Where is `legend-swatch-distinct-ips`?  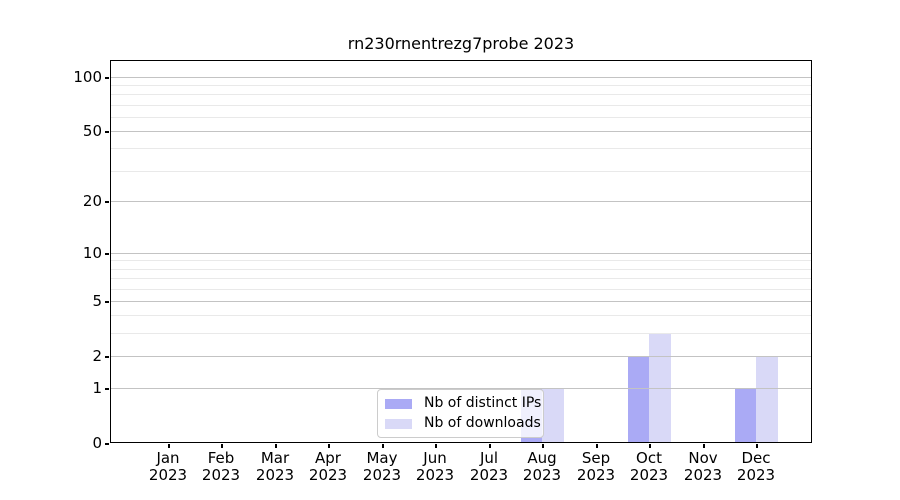 legend-swatch-distinct-ips is located at coordinates (398, 403).